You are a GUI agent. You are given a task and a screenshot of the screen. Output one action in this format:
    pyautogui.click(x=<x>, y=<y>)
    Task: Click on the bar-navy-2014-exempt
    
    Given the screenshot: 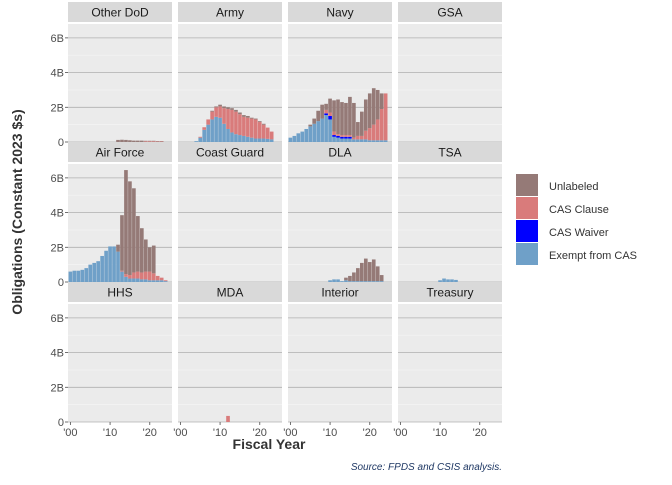 What is the action you would take?
    pyautogui.click(x=346, y=140)
    